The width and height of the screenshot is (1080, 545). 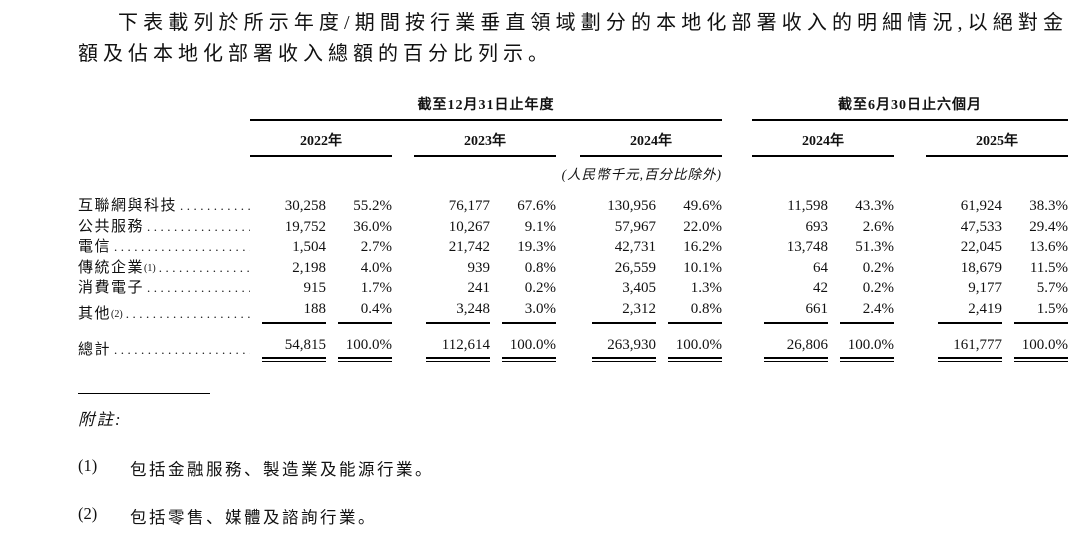 I want to click on row-label-cell: 傳統企業 (1), so click(x=164, y=268).